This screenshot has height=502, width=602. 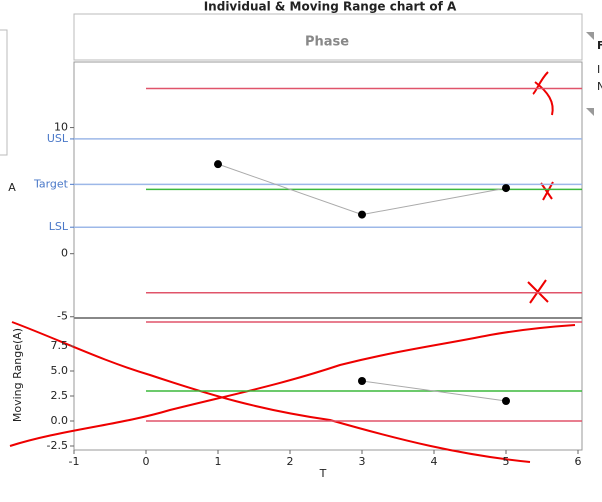 I want to click on y-axis-label: A, so click(x=12, y=187).